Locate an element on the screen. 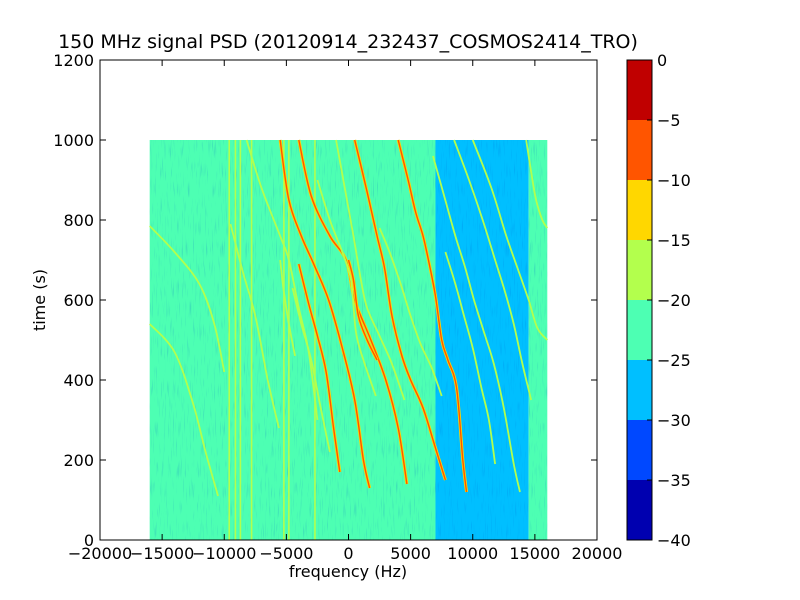  x-tick-label: −15000 is located at coordinates (162, 553).